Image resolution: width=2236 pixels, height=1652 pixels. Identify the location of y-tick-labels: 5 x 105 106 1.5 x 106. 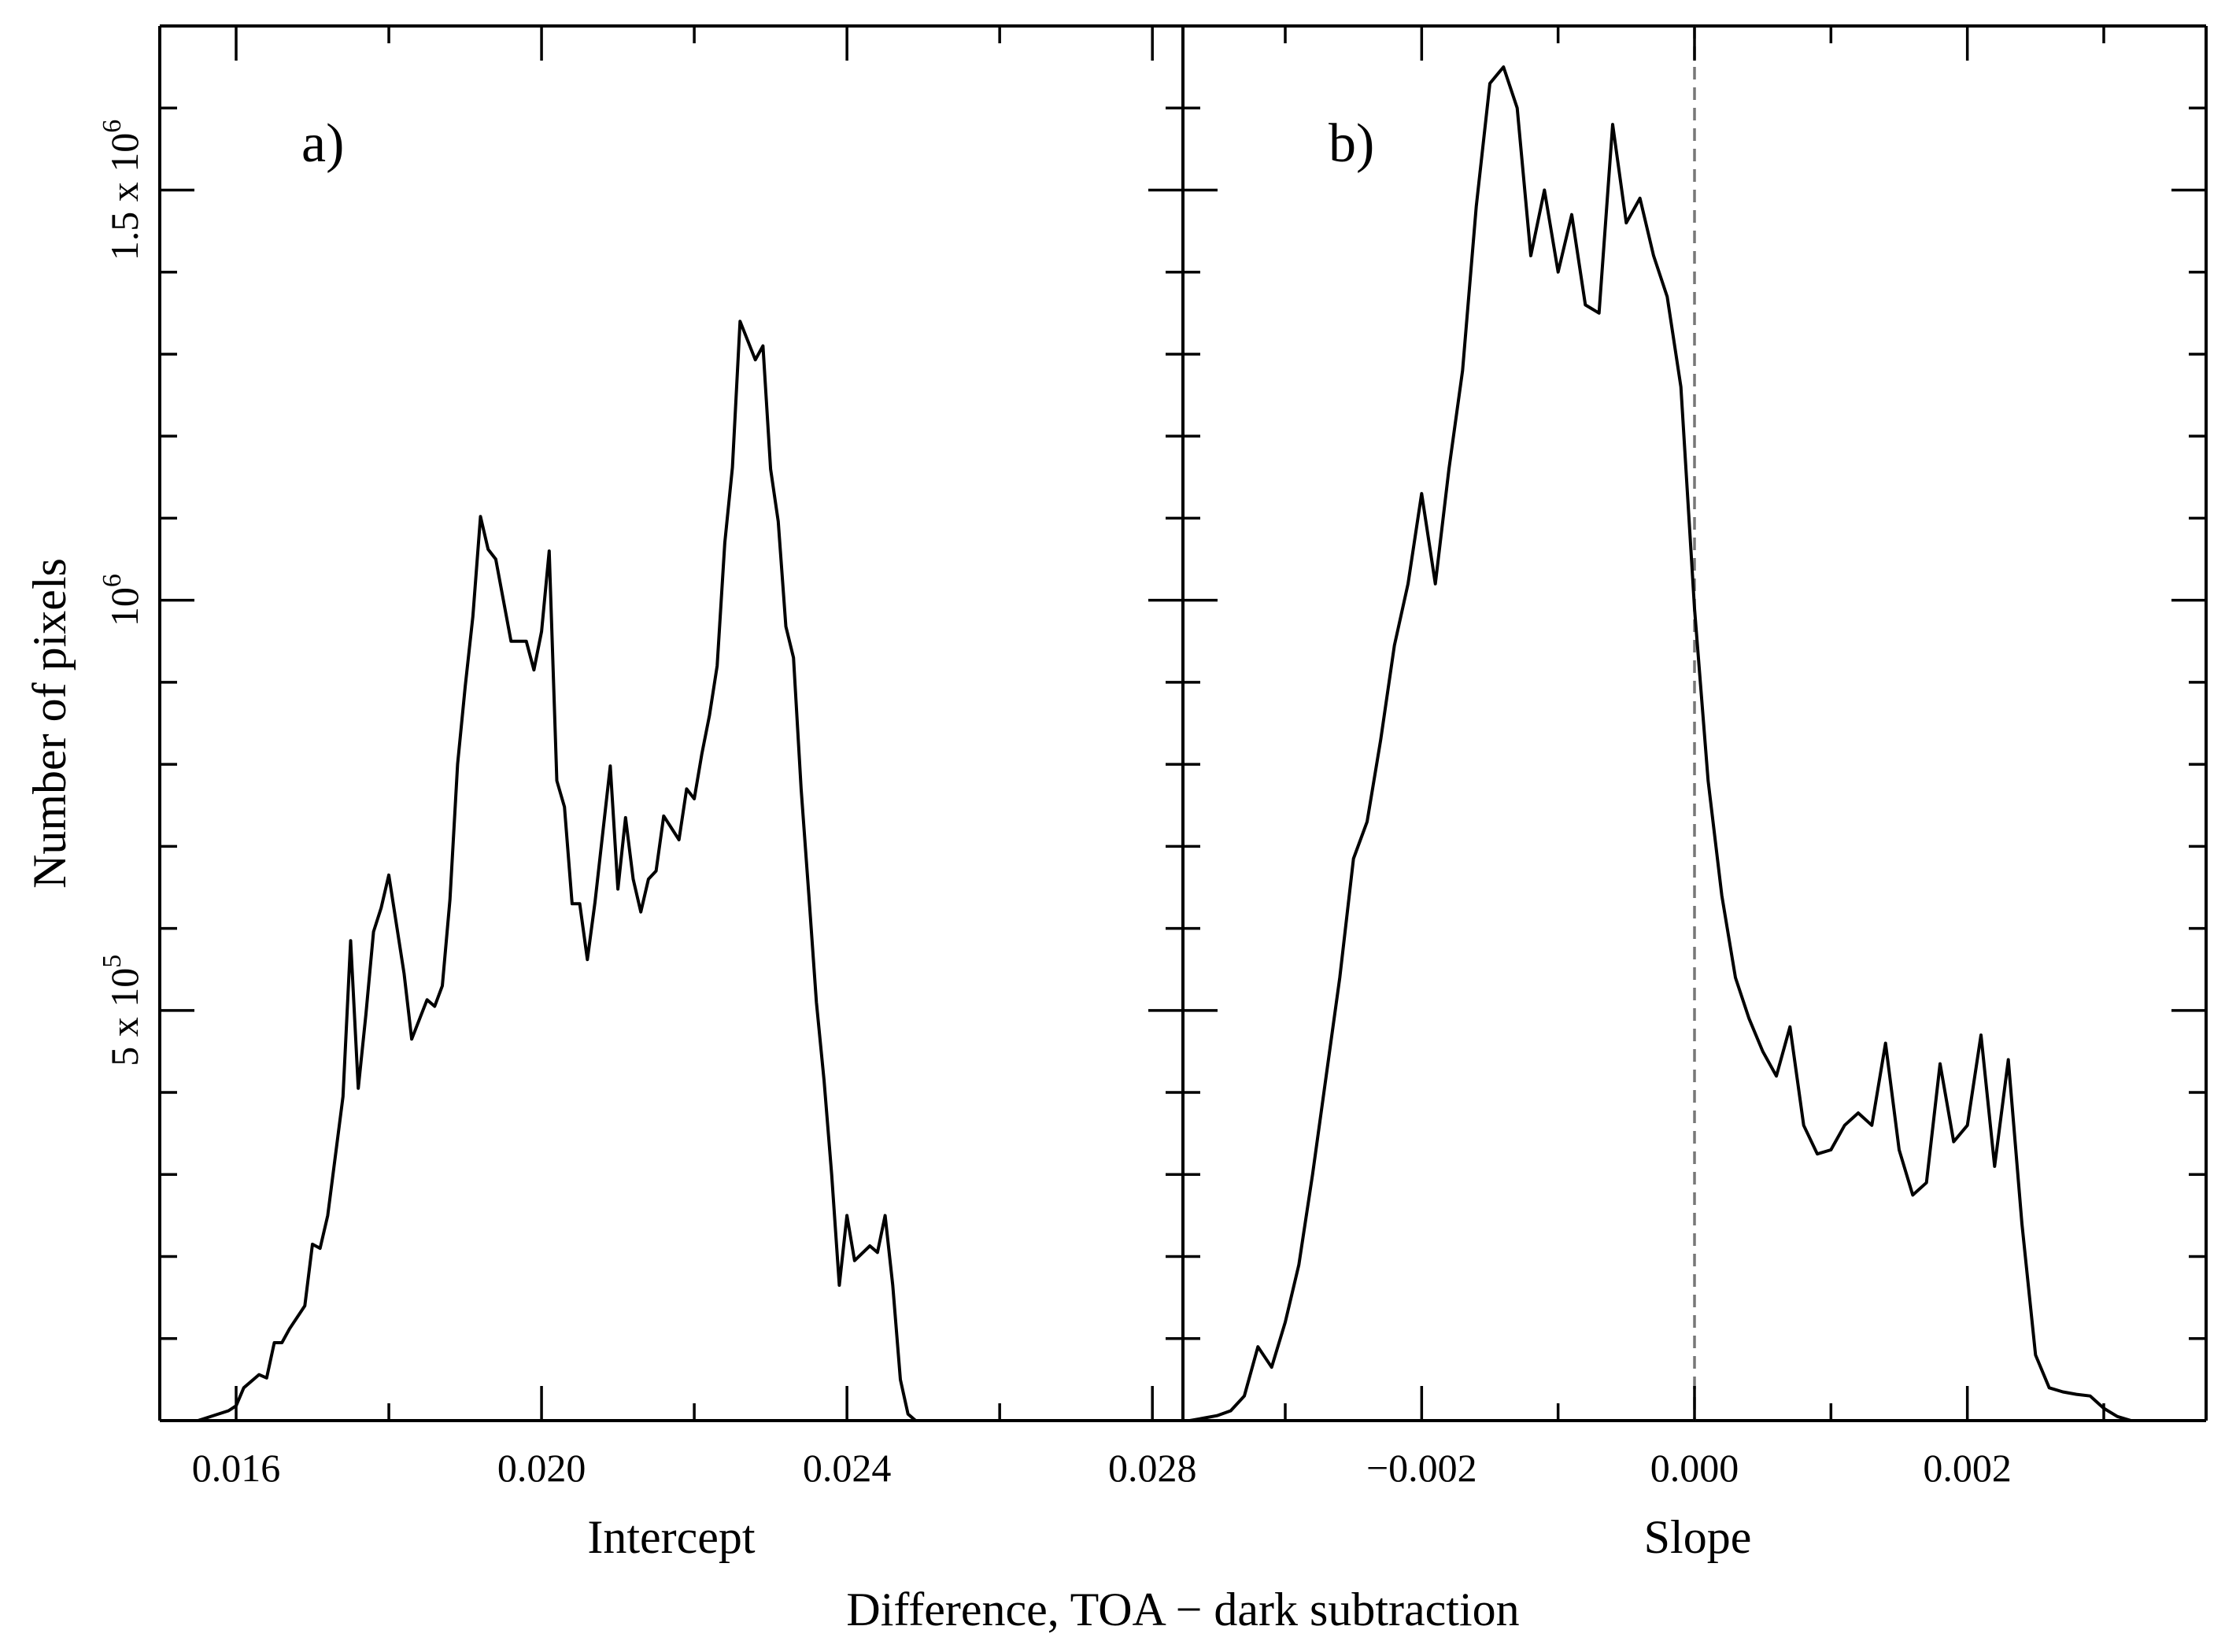
(122, 593).